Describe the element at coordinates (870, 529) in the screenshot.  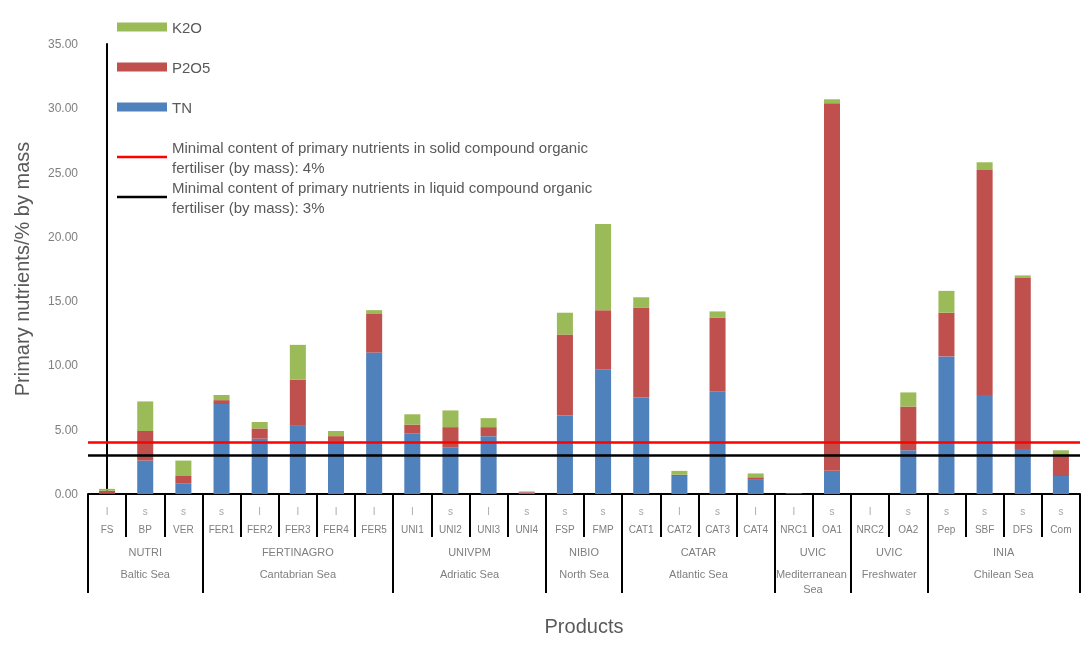
I see `x-tick-label: NRC2` at that location.